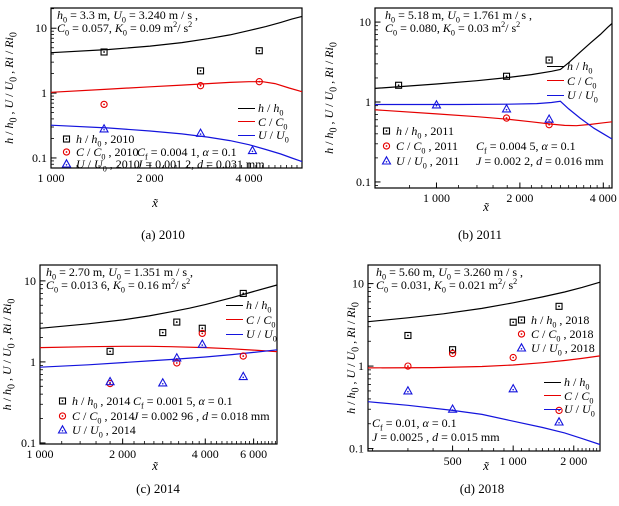  I want to click on legend-label: h / h0 , 2011, so click(425, 132).